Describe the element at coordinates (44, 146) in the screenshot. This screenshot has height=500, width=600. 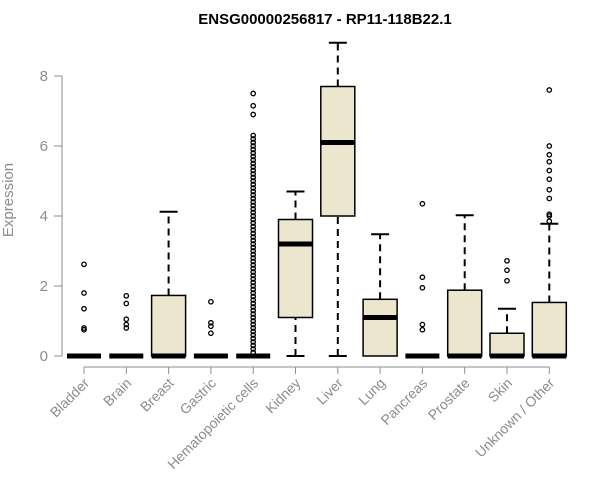
I see `y-tick-label: 6` at that location.